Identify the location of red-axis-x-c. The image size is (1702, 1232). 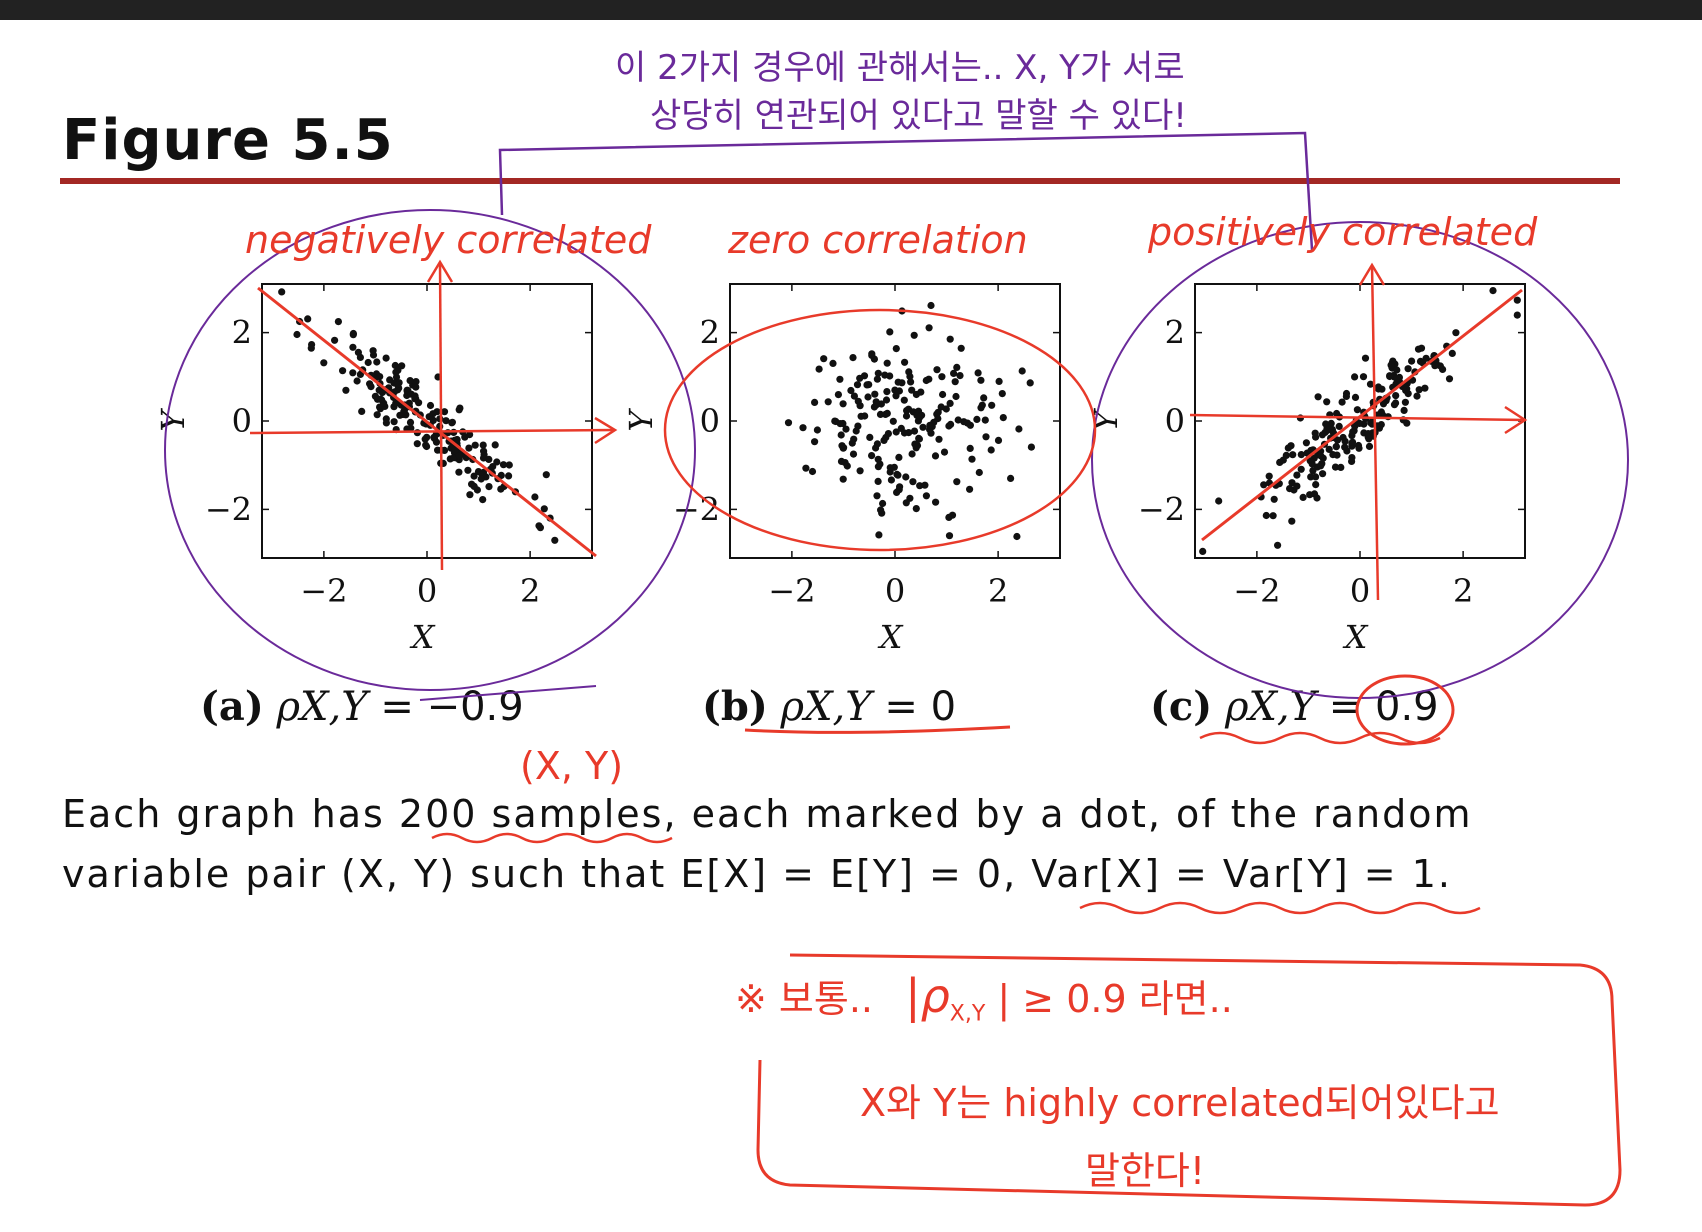
(1357, 417).